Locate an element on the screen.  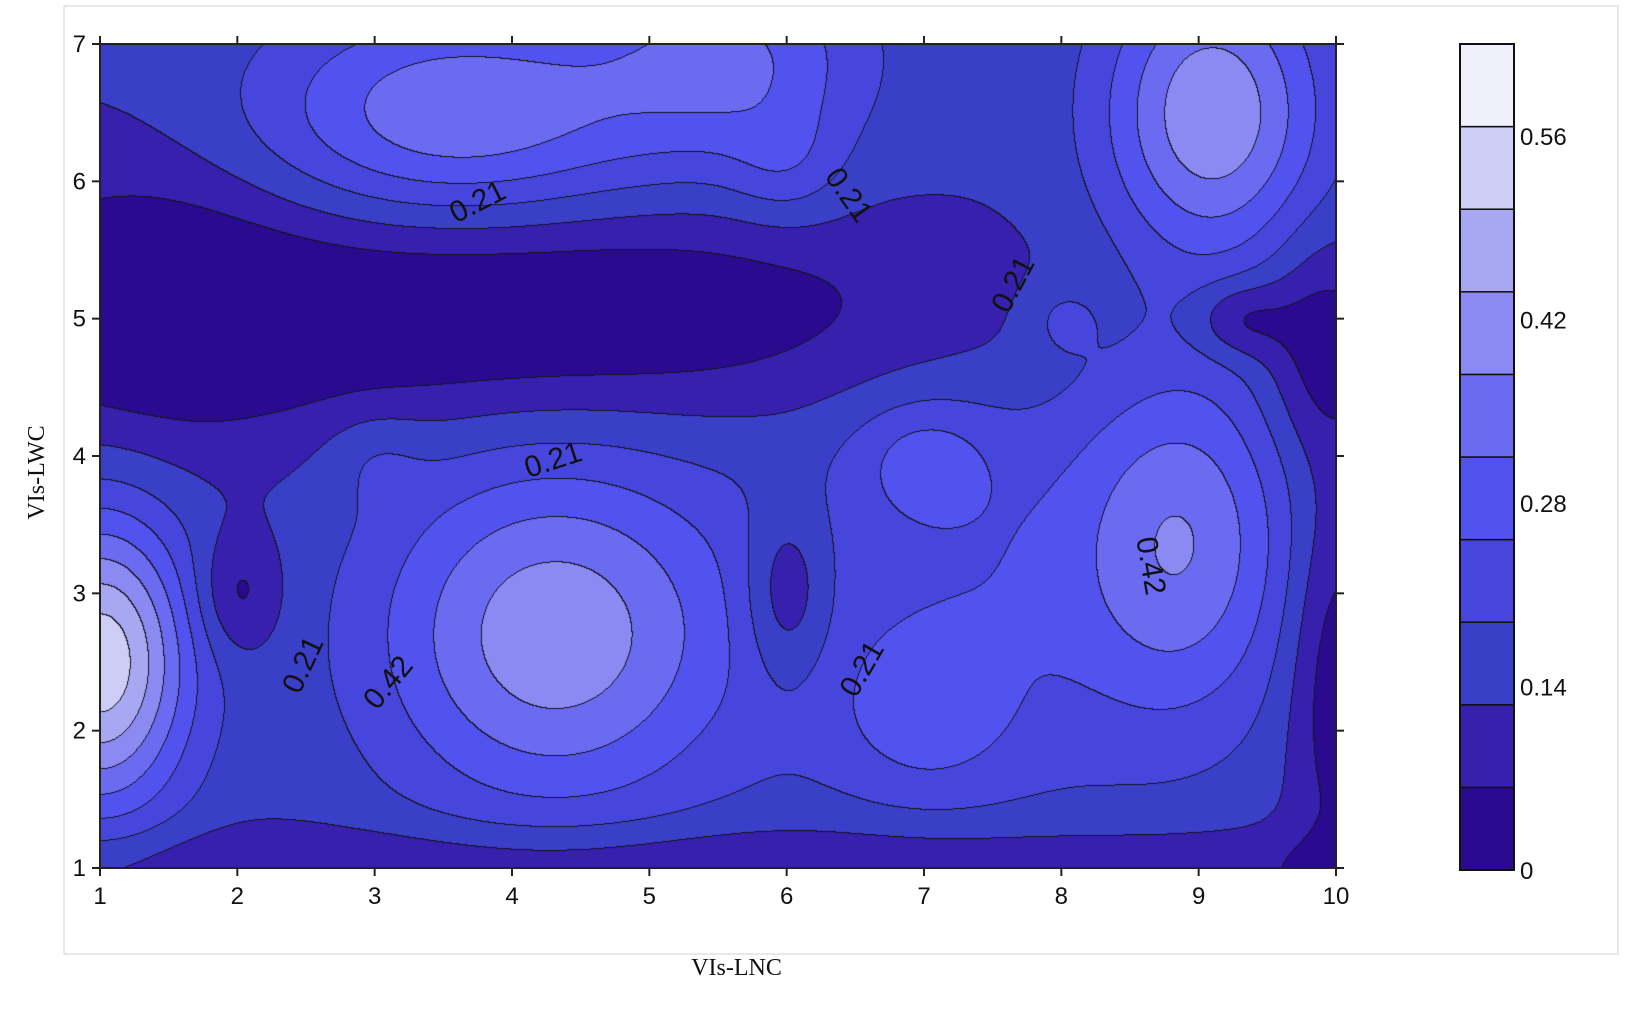
y-tick-label: 5 is located at coordinates (79, 319).